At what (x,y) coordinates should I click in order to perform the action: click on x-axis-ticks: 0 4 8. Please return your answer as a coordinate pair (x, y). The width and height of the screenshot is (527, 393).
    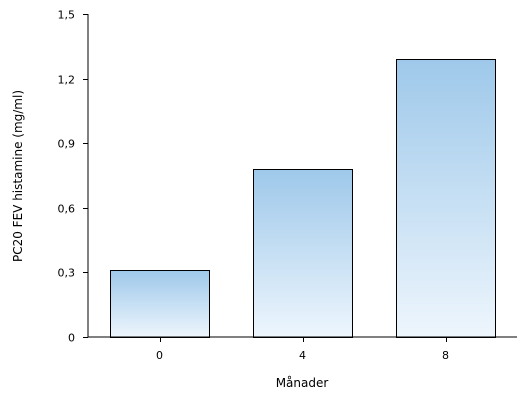
    Looking at the image, I should click on (302, 349).